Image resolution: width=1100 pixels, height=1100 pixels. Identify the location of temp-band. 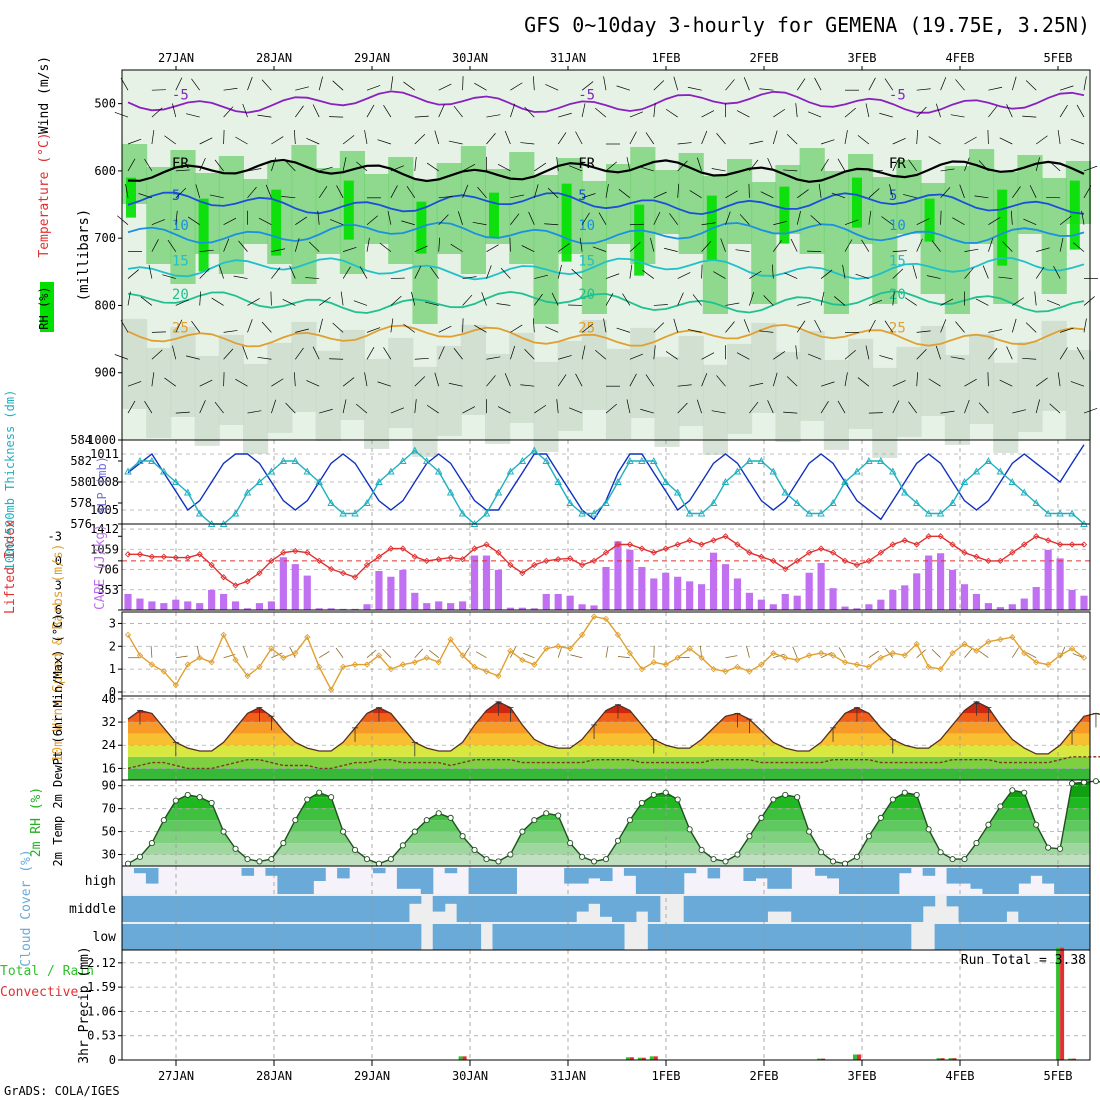
(609, 718).